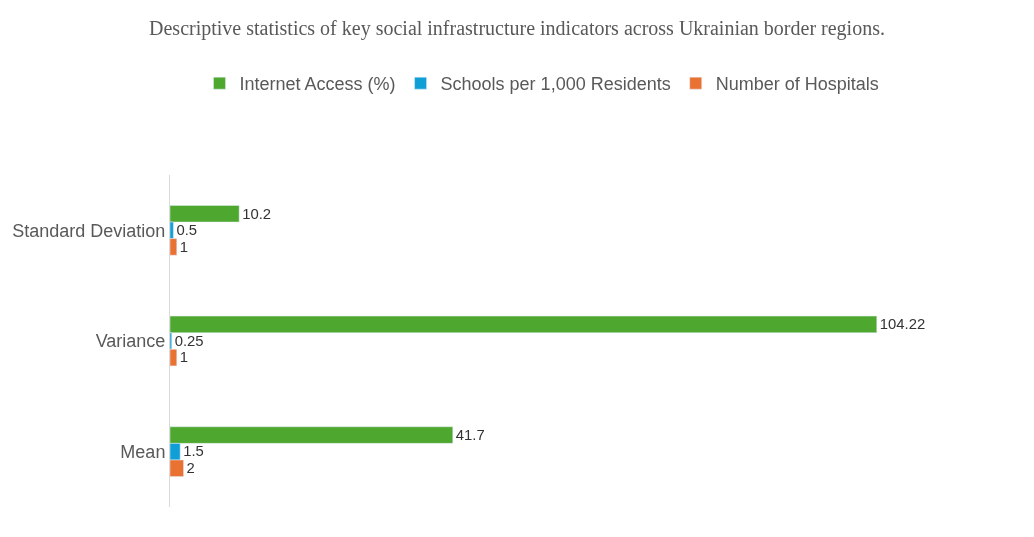 The height and width of the screenshot is (537, 1034). What do you see at coordinates (470, 434) in the screenshot?
I see `data-label: 41.7` at bounding box center [470, 434].